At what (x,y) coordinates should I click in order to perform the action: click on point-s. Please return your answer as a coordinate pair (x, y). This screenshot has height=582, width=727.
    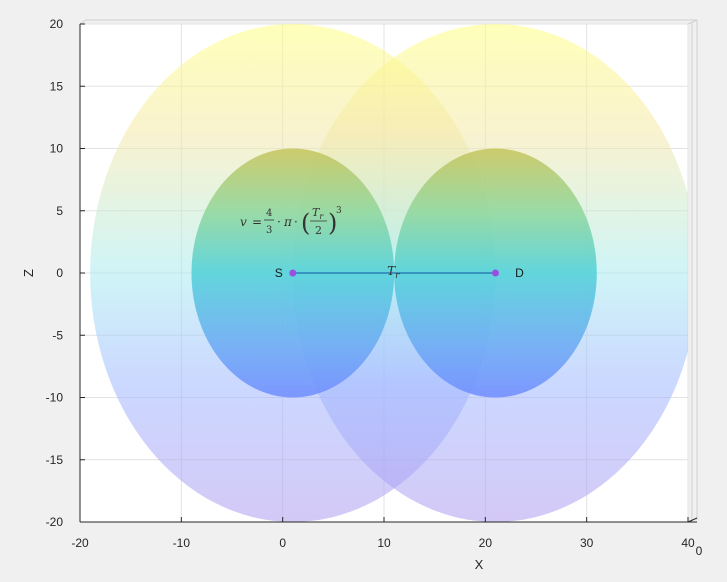
    Looking at the image, I should click on (293, 273).